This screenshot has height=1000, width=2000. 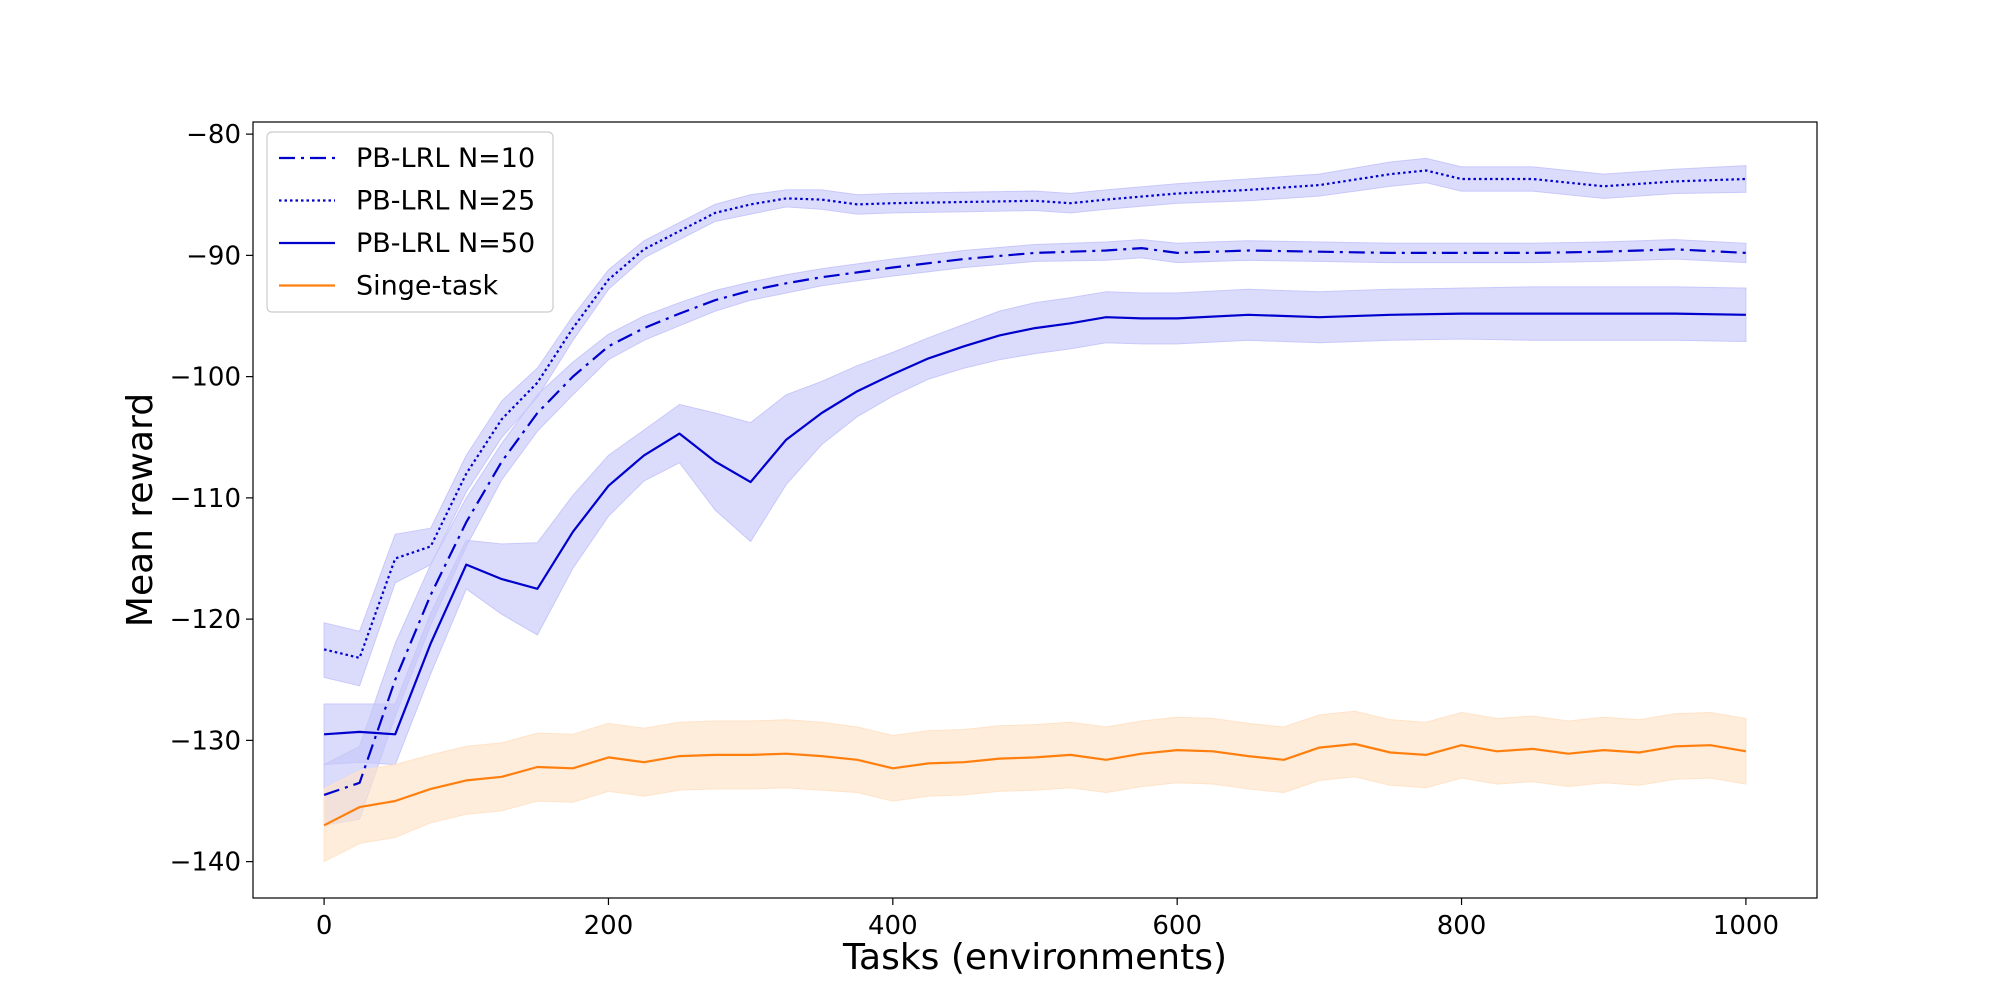 What do you see at coordinates (205, 863) in the screenshot?
I see `y-tick-label: −140` at bounding box center [205, 863].